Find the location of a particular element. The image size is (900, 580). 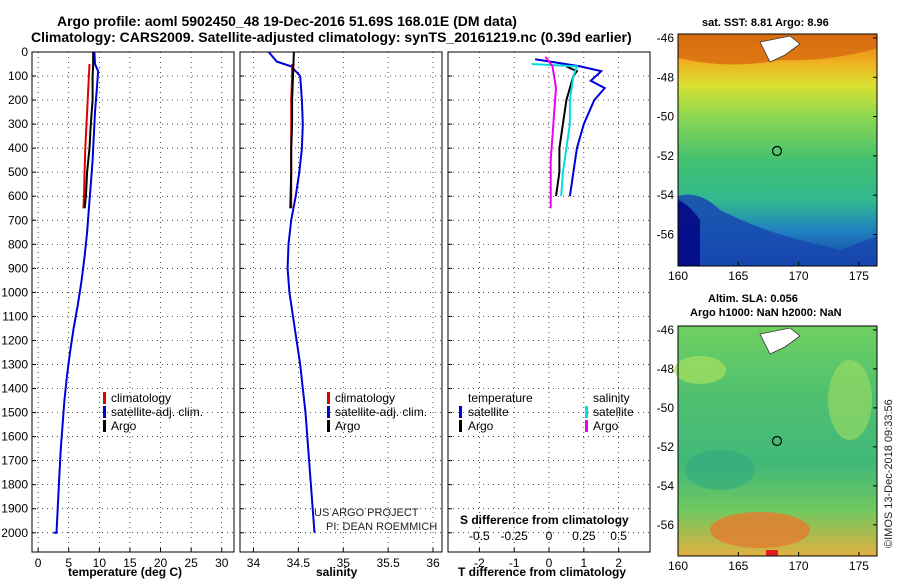

credit-pi: PI: DEAN ROEMMICH is located at coordinates (381, 527).